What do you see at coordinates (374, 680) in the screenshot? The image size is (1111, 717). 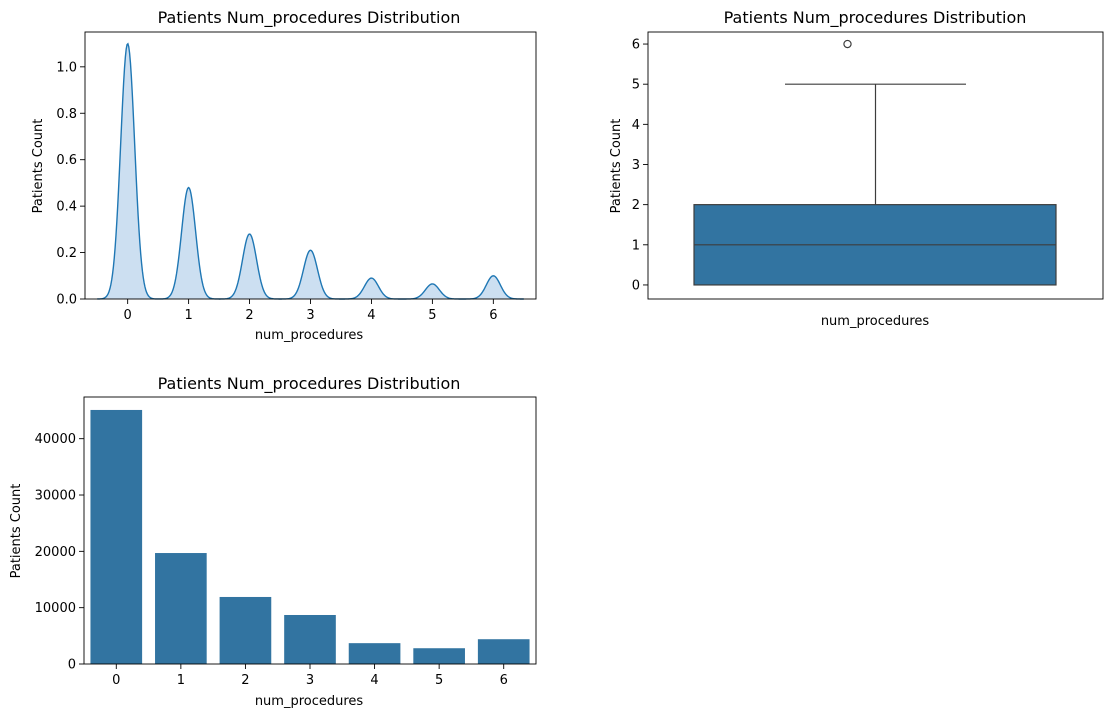 I see `bar-x-tick-label: 4` at bounding box center [374, 680].